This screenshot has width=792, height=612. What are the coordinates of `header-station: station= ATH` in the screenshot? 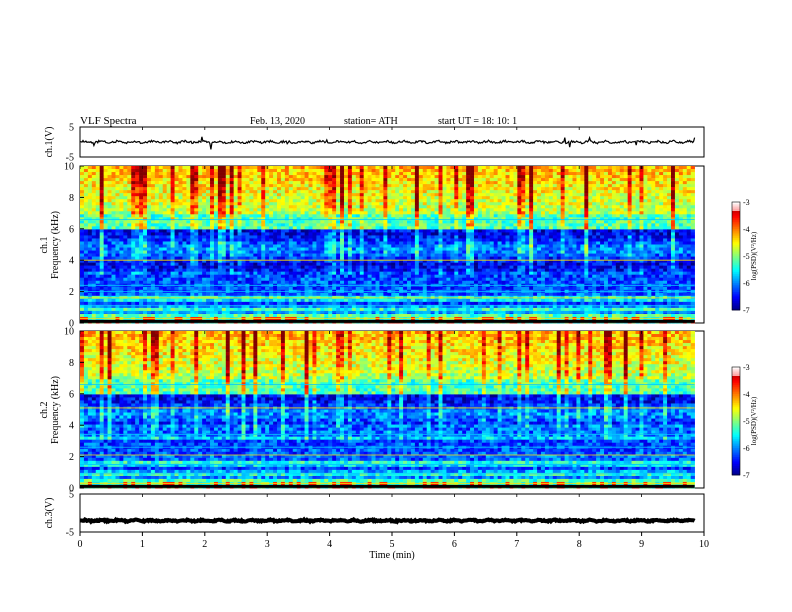 It's located at (371, 121).